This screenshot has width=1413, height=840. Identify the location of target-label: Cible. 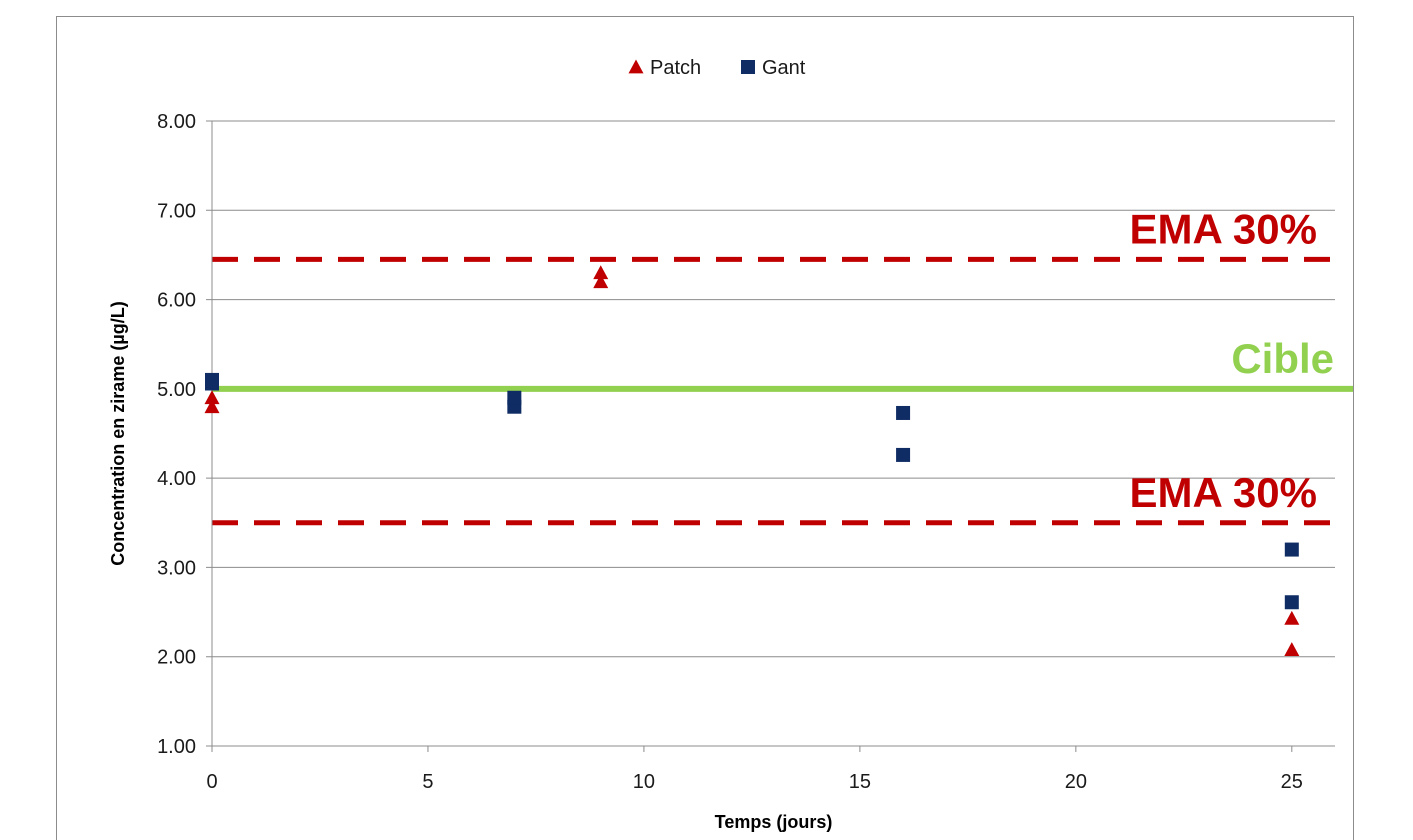
(1282, 358).